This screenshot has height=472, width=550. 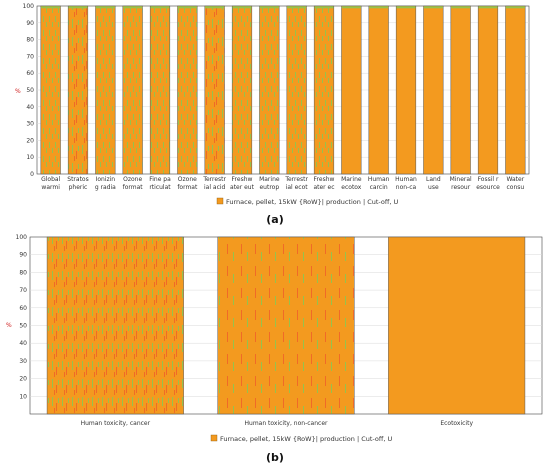 I want to click on category-label: warmi, so click(x=50, y=187).